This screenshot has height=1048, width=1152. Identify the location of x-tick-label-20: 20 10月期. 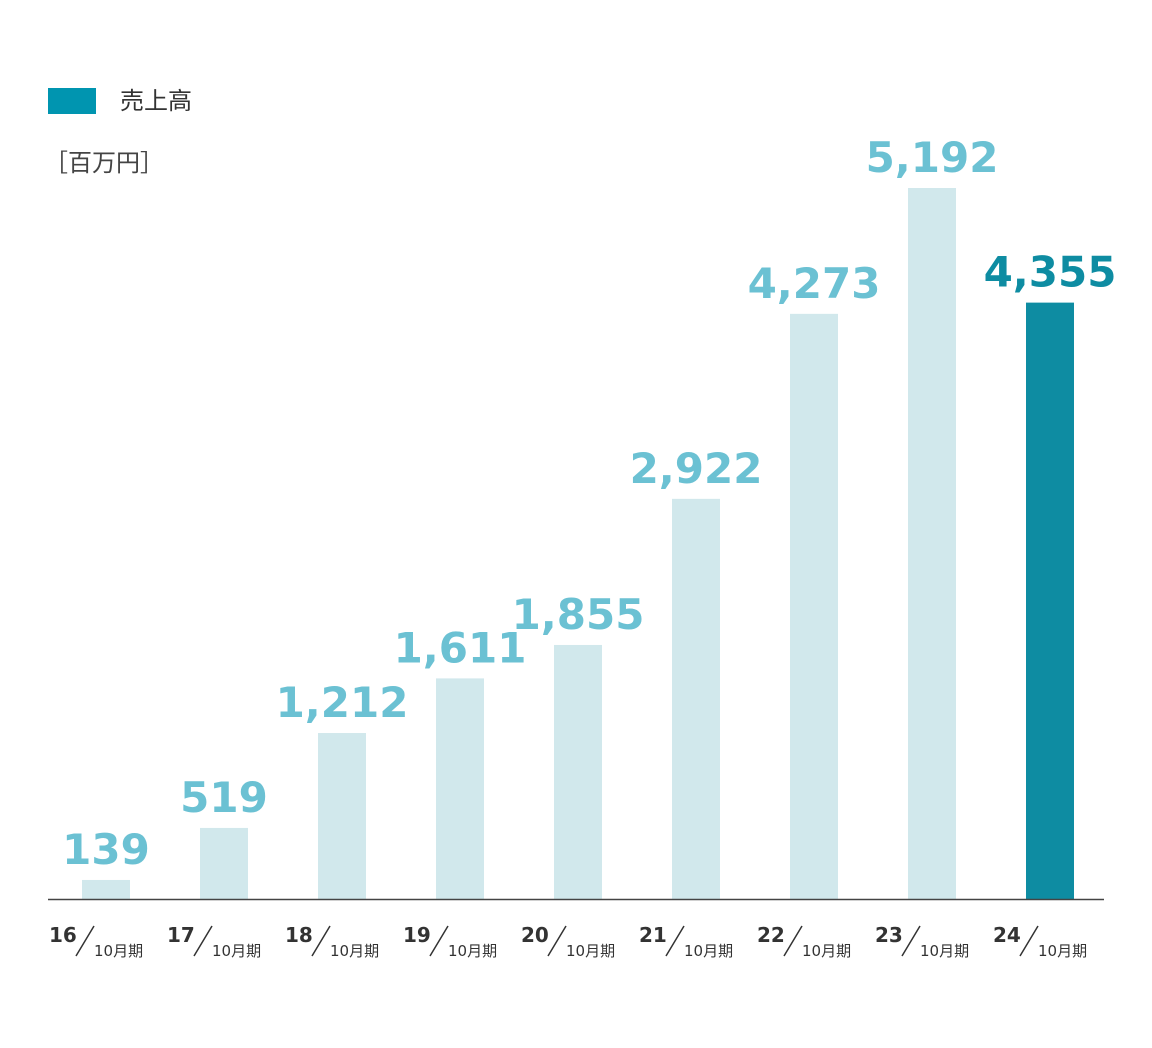
(568, 941).